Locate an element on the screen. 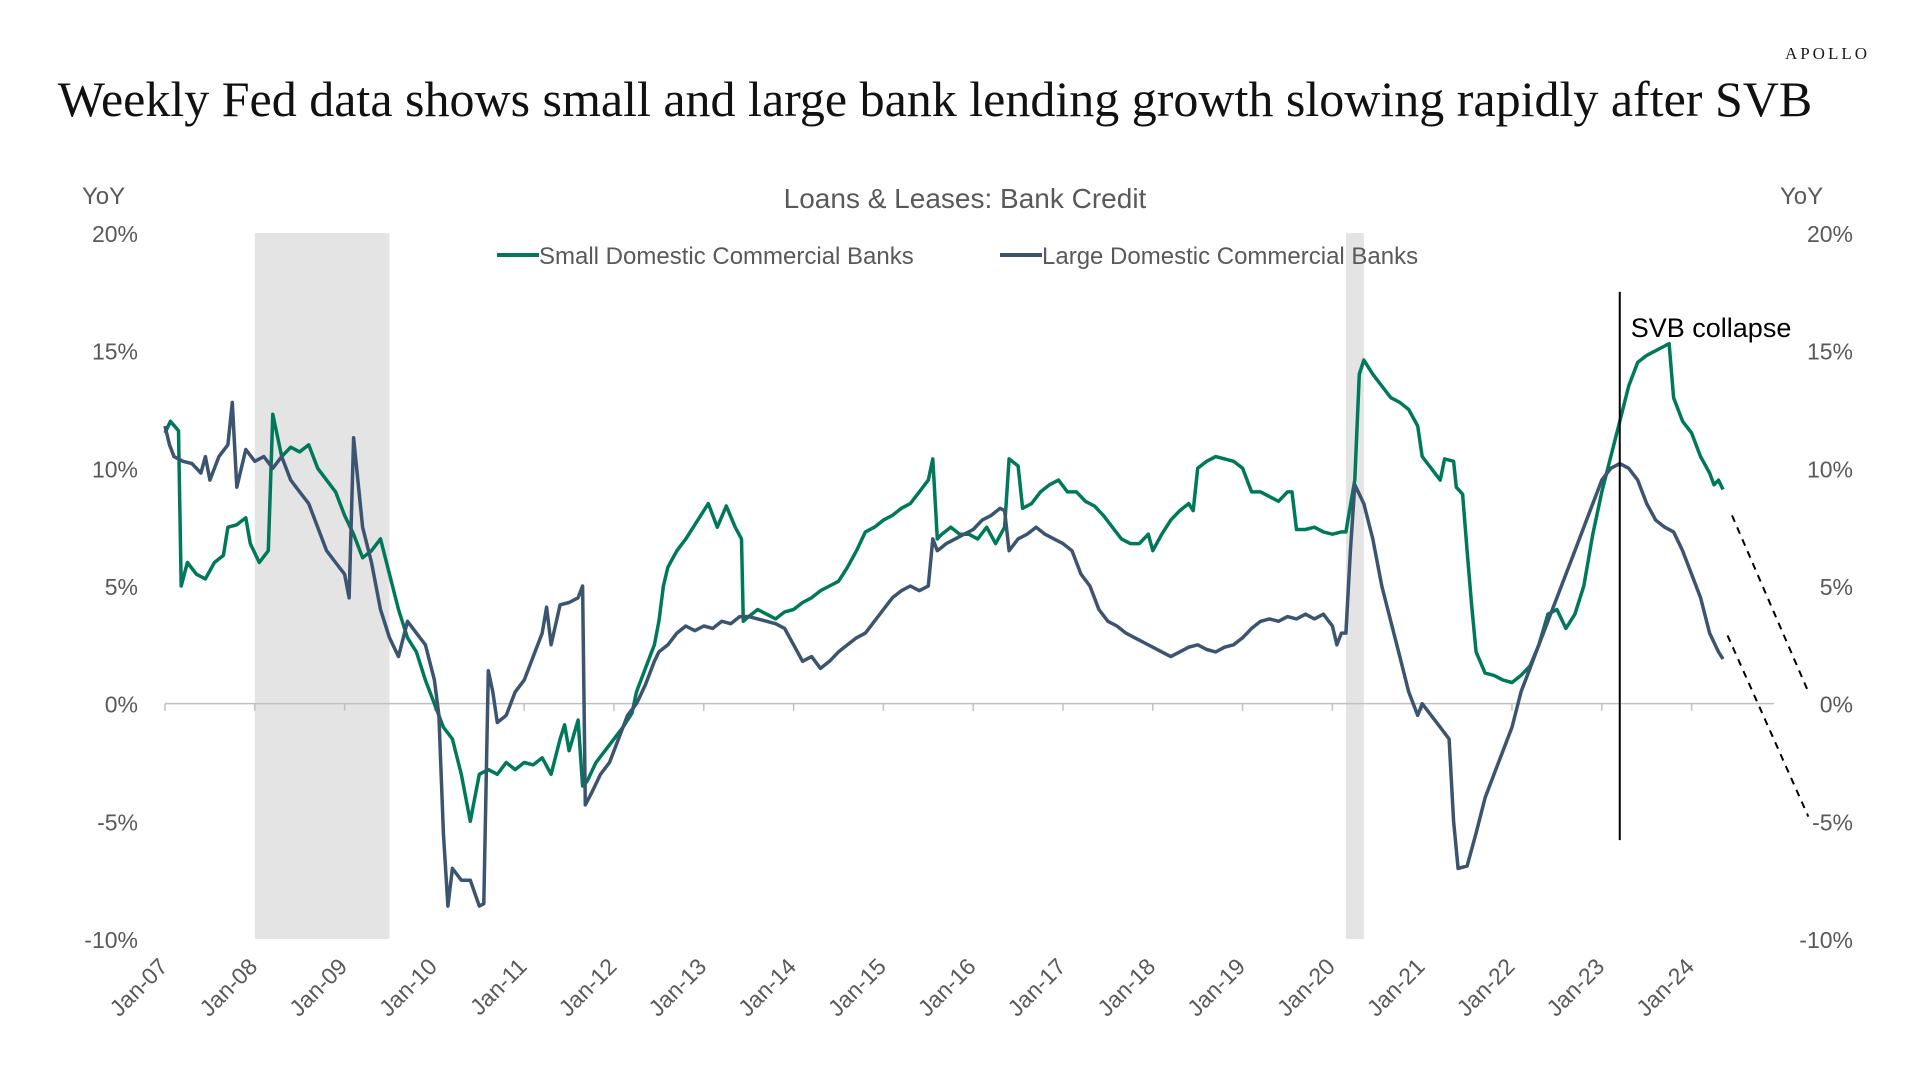 The image size is (1920, 1080). x-tick-label: Jan-14 is located at coordinates (767, 987).